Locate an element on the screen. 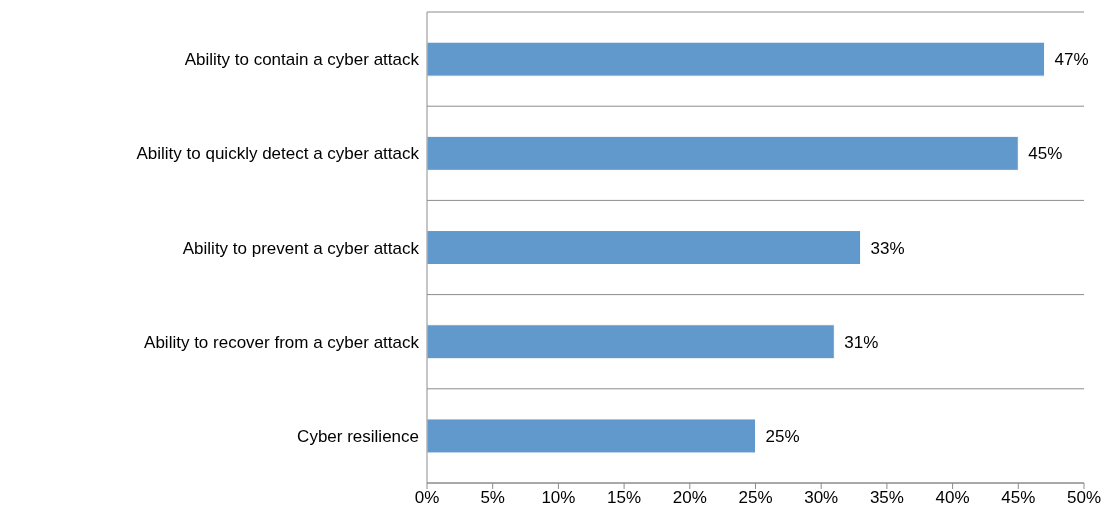 The width and height of the screenshot is (1114, 531). x-tick-label: 0% is located at coordinates (427, 498).